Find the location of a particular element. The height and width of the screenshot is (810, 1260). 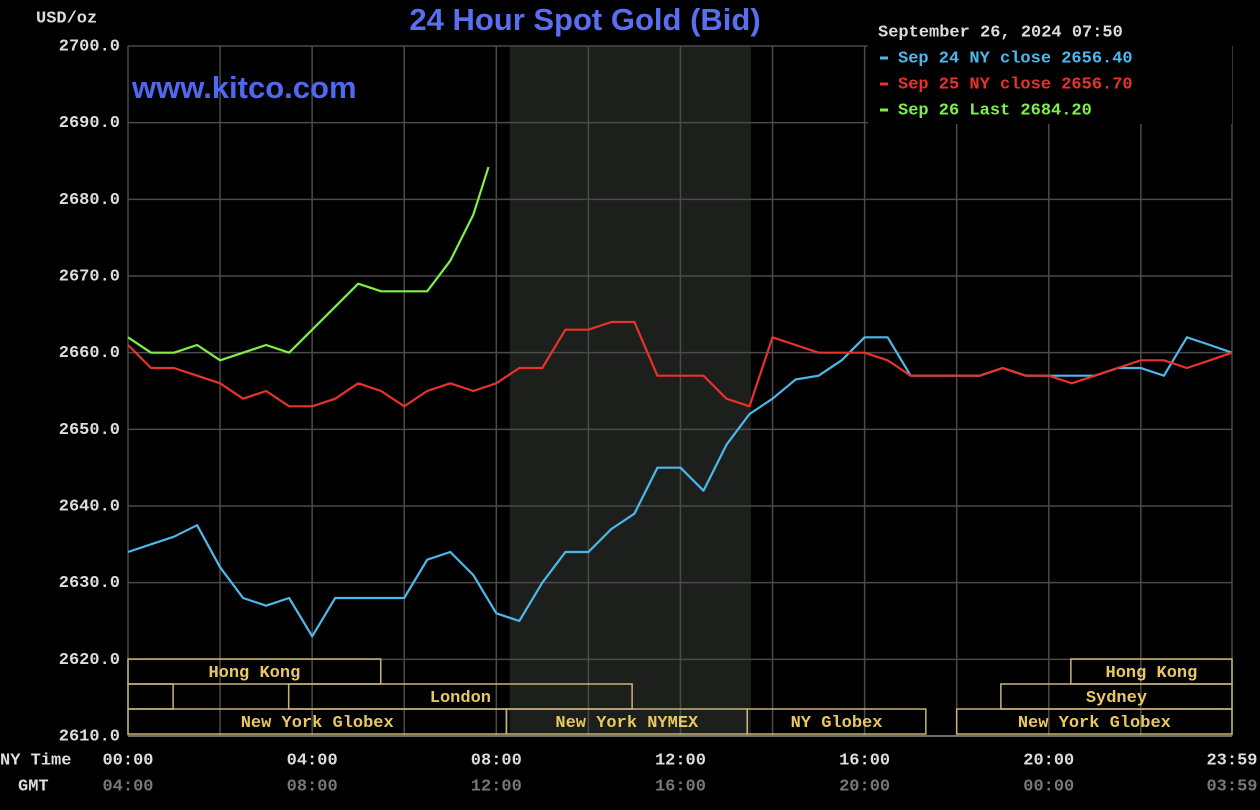

gmt-tick-label: 00:00 is located at coordinates (1048, 786).